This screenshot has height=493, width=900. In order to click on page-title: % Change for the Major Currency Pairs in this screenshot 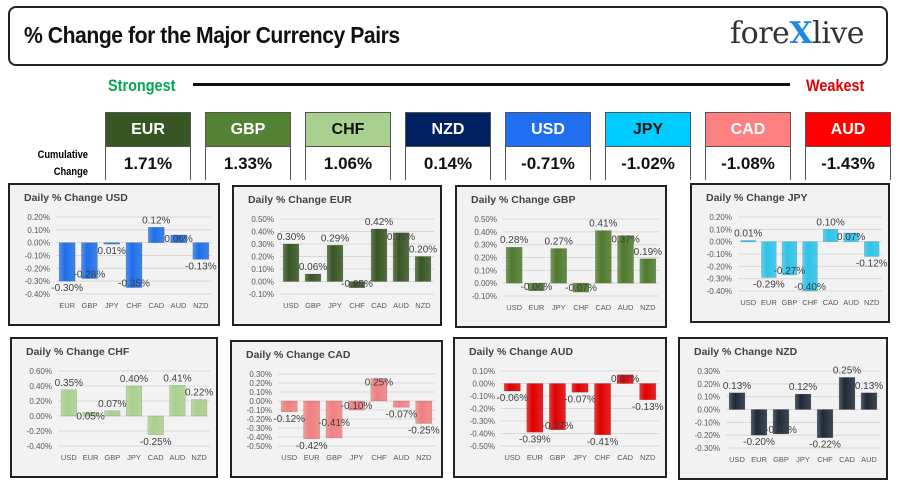, I will do `click(212, 35)`.